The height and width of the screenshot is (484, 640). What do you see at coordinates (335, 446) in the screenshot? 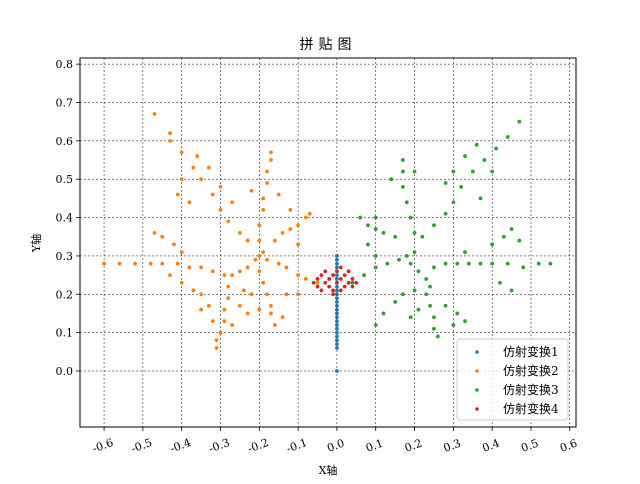
I see `x-tick-label: 0.0` at bounding box center [335, 446].